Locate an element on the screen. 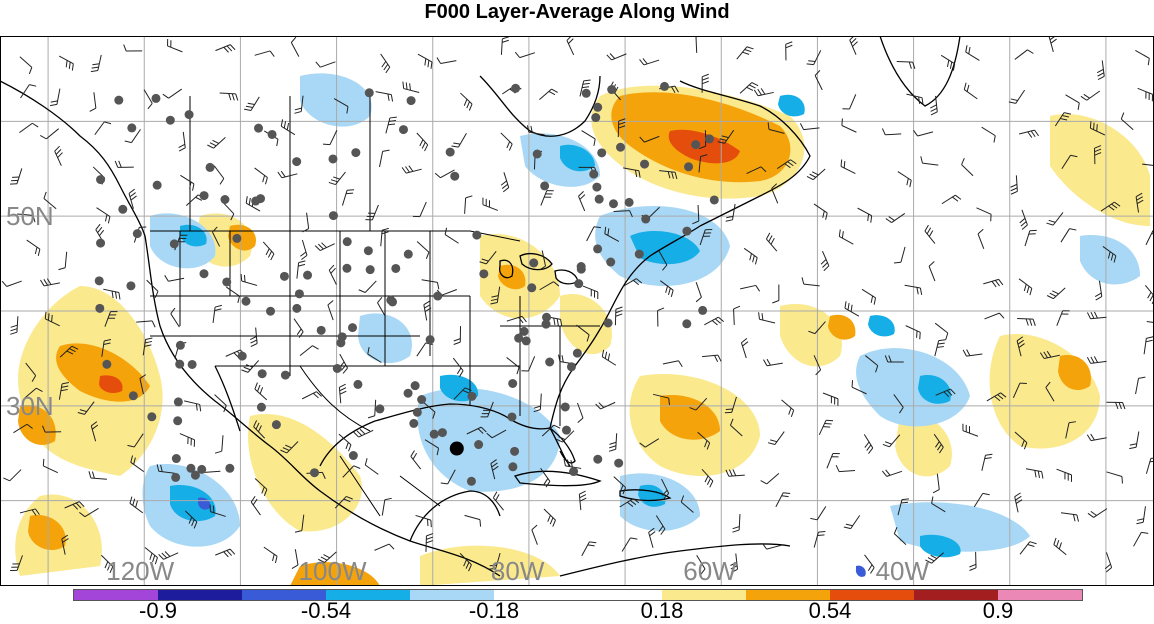  map-title: F000 Layer-Average Along Wind is located at coordinates (577, 15).